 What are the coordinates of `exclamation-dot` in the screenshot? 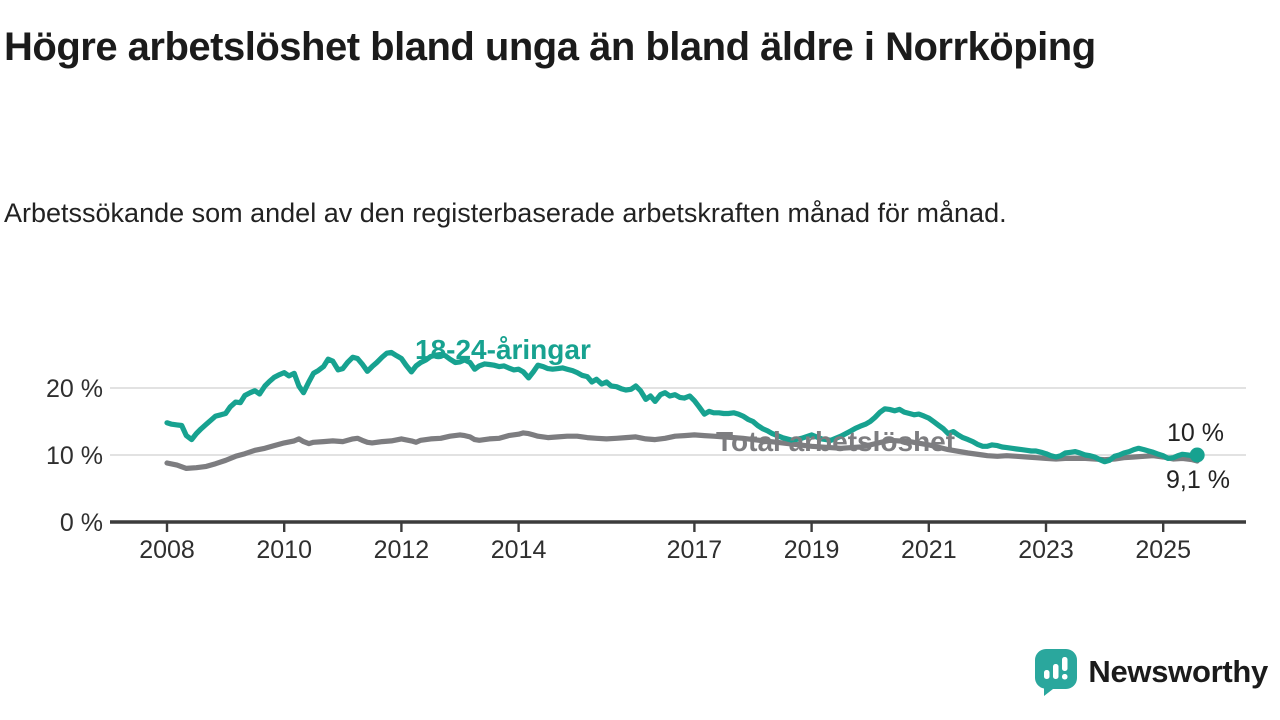 It's located at (1065, 677).